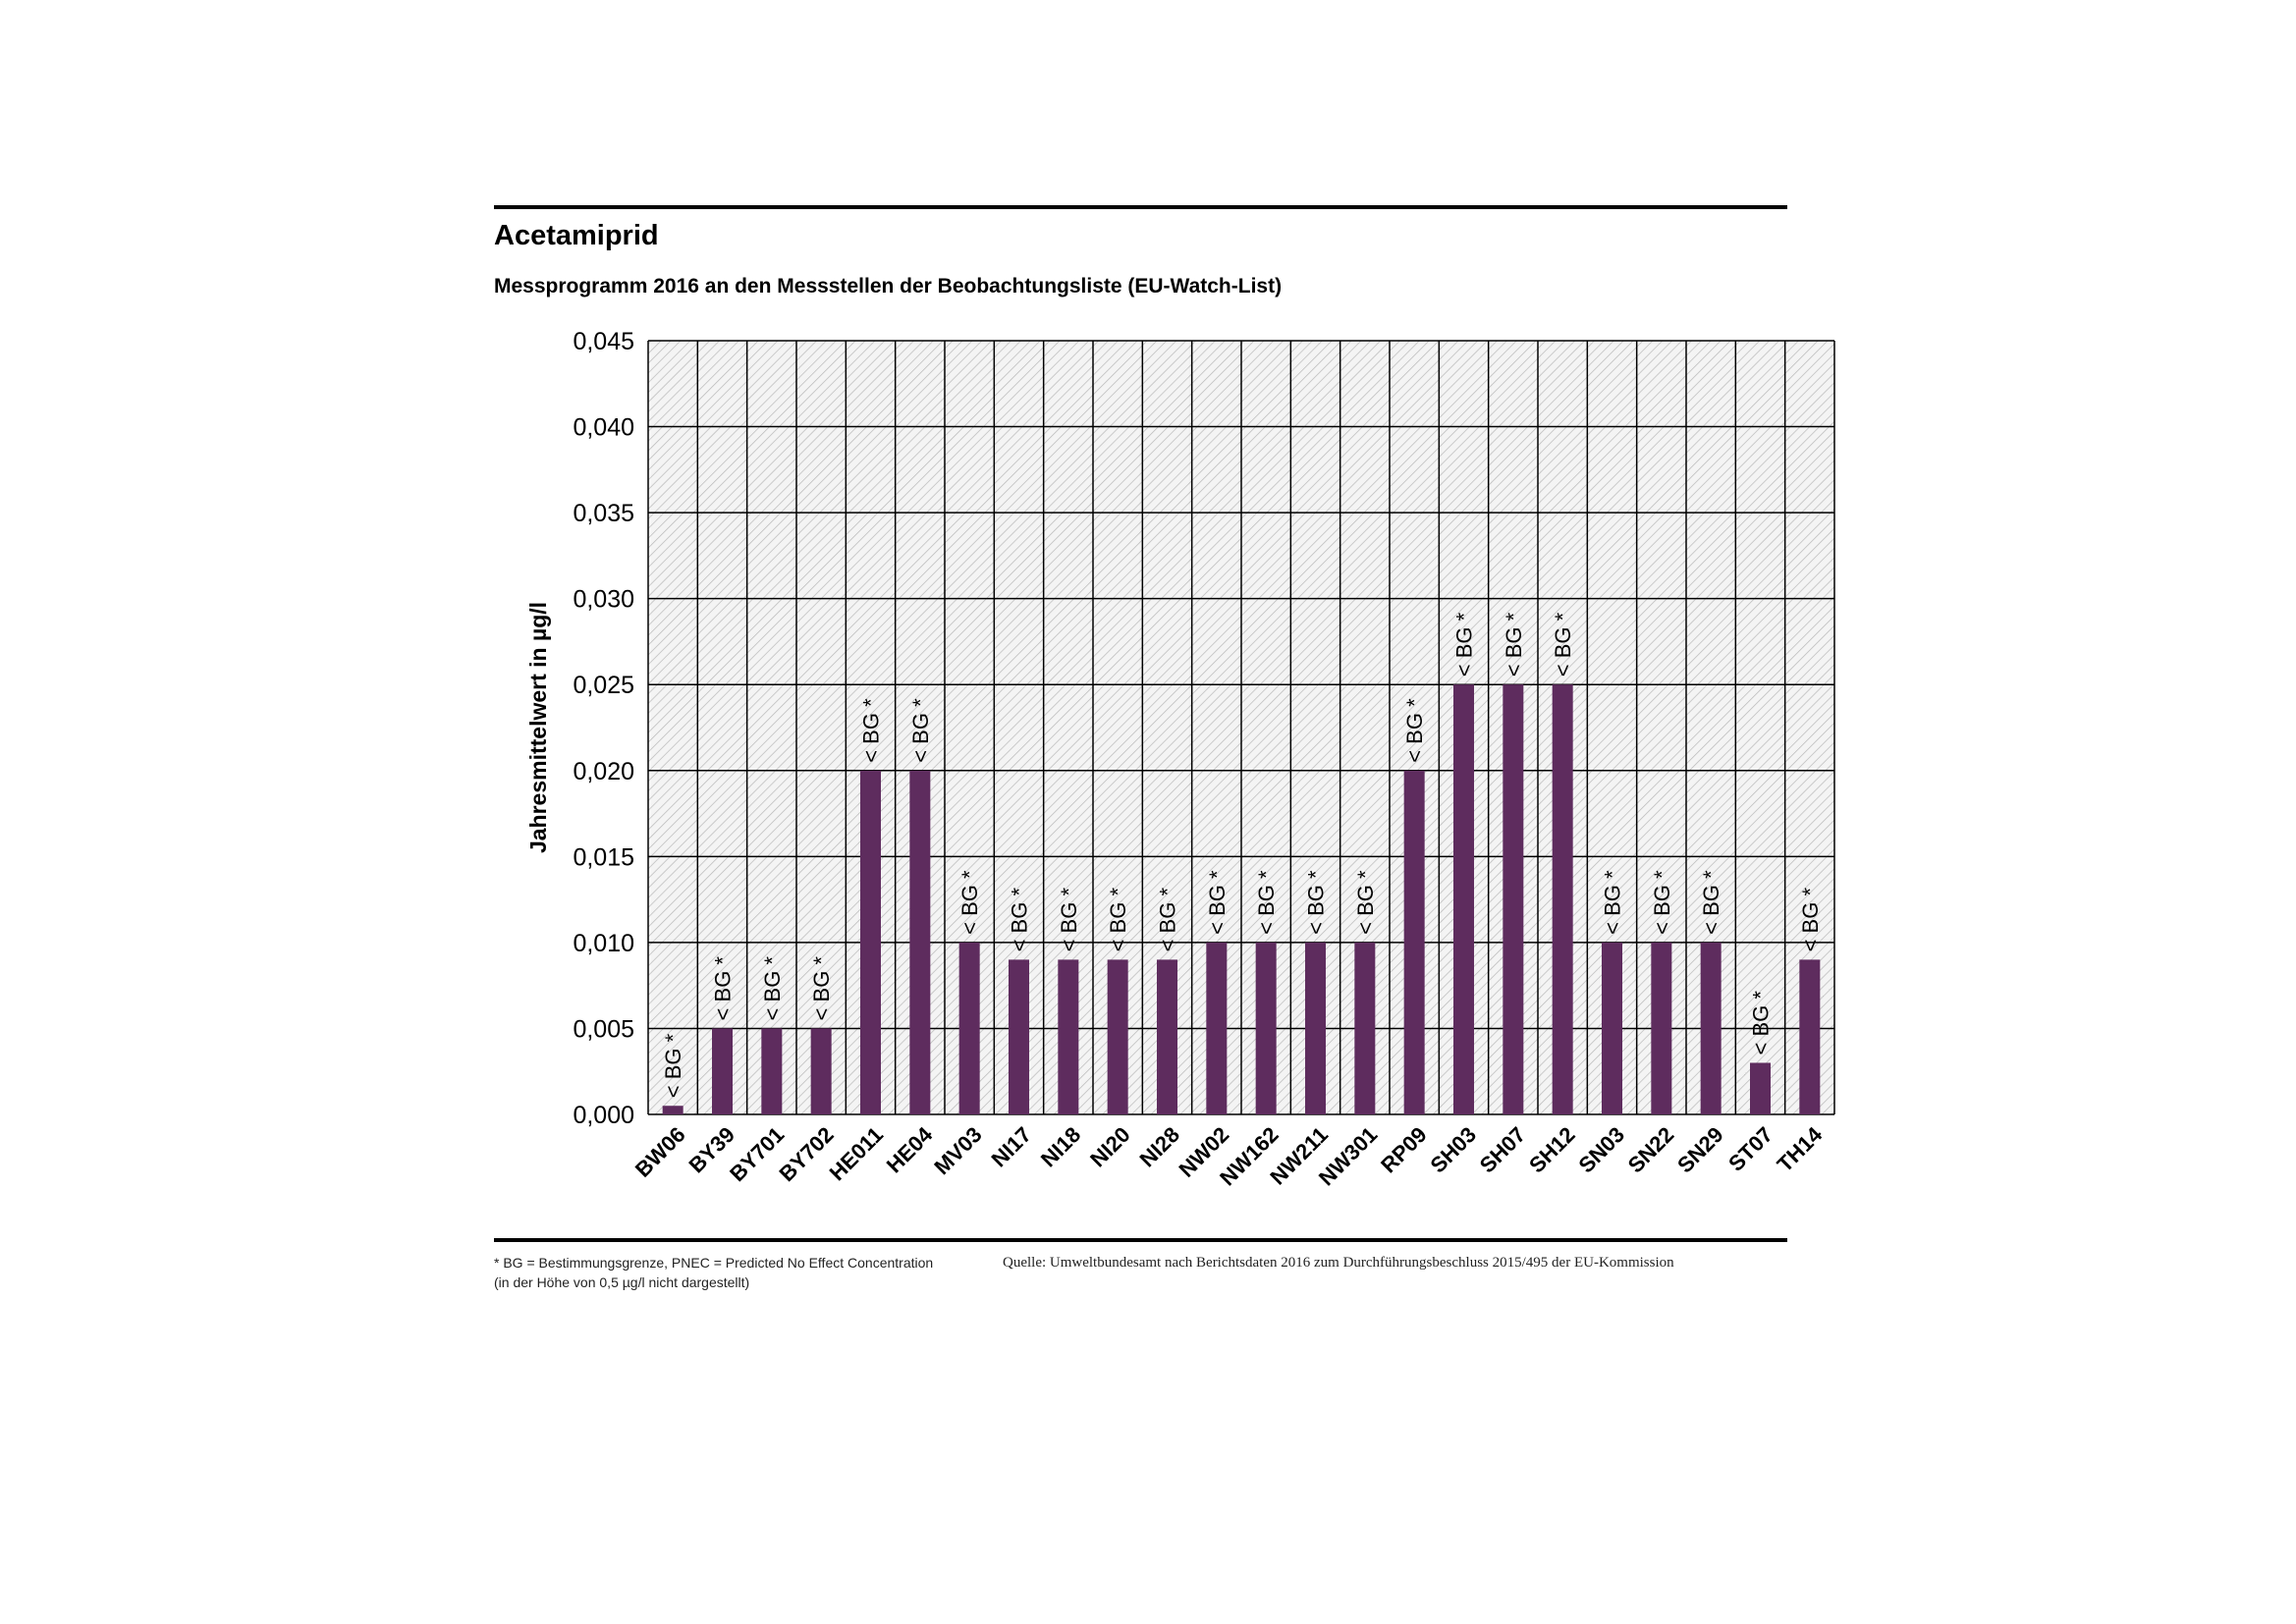  What do you see at coordinates (1061, 1147) in the screenshot?
I see `x-tick-label: NI18` at bounding box center [1061, 1147].